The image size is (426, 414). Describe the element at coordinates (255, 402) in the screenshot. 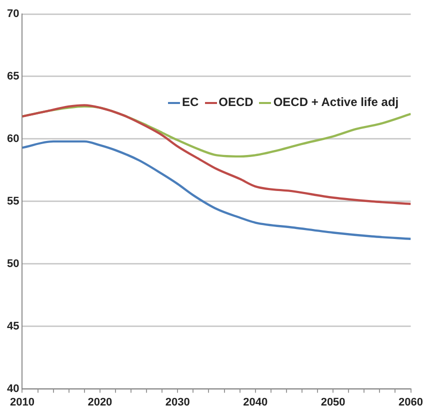

I see `x-tick-label: 2040` at that location.